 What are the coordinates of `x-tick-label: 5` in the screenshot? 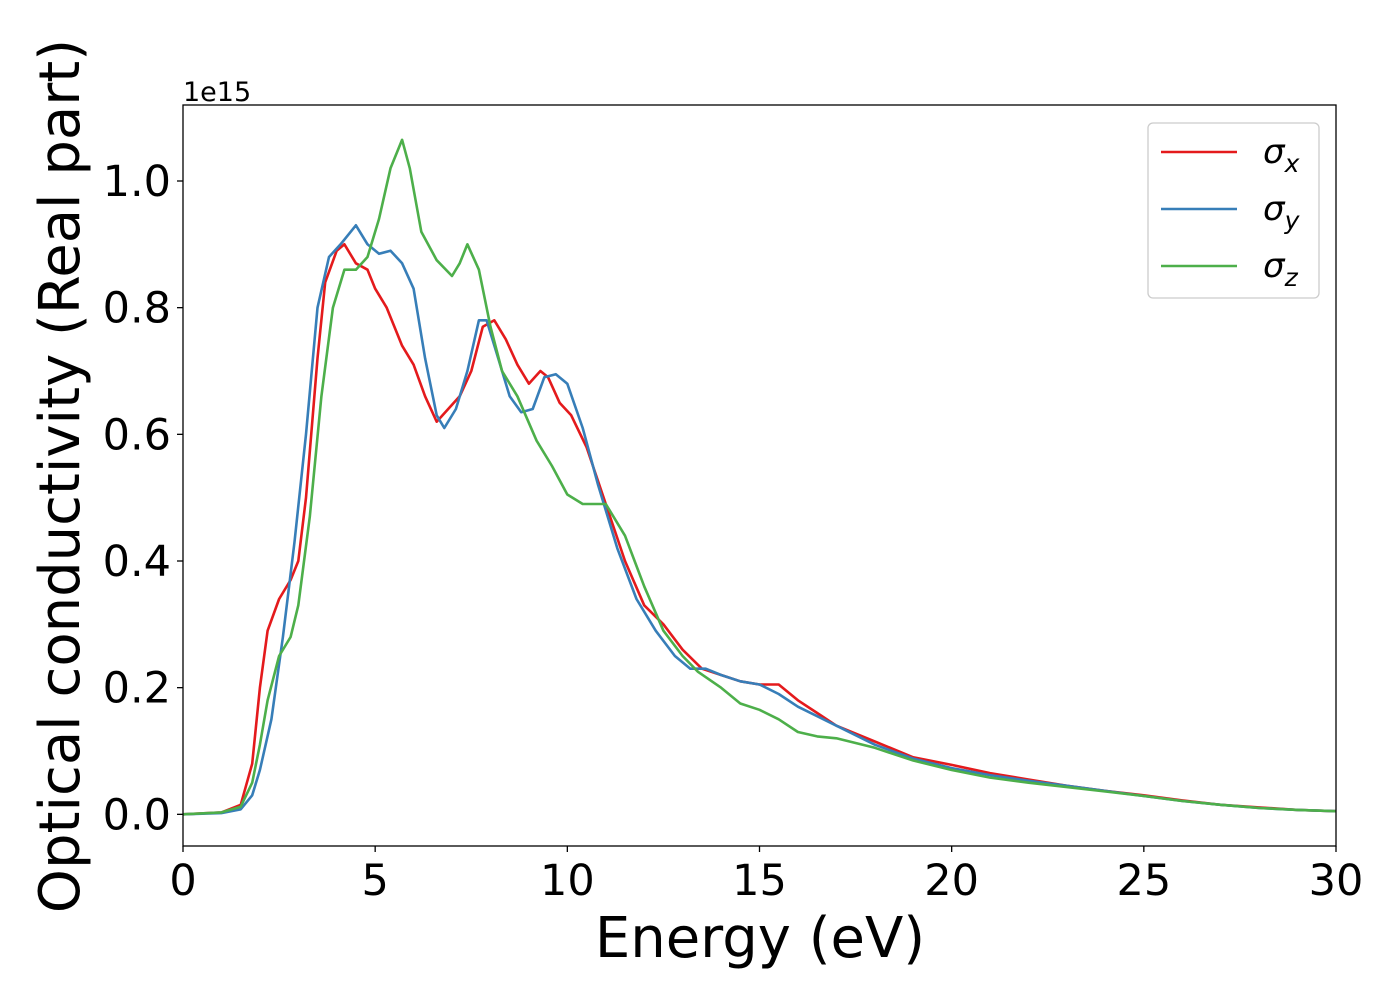 It's located at (374, 881).